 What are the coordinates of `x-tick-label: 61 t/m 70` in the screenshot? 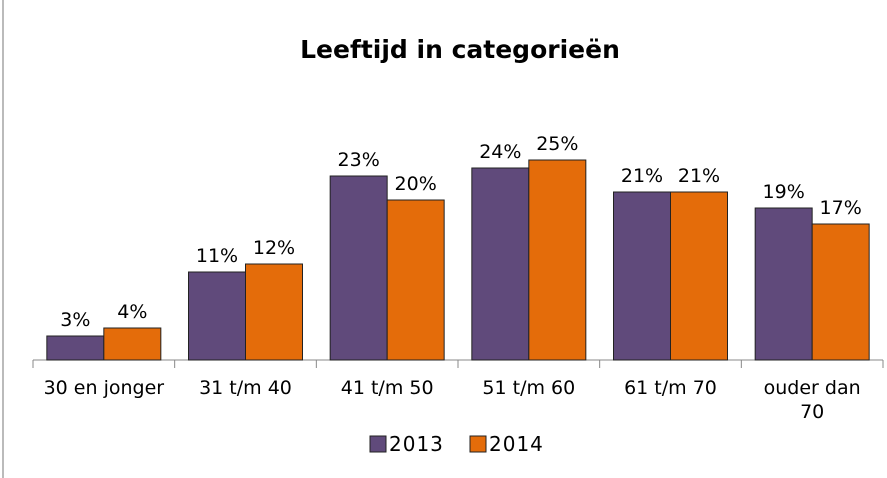 It's located at (670, 388).